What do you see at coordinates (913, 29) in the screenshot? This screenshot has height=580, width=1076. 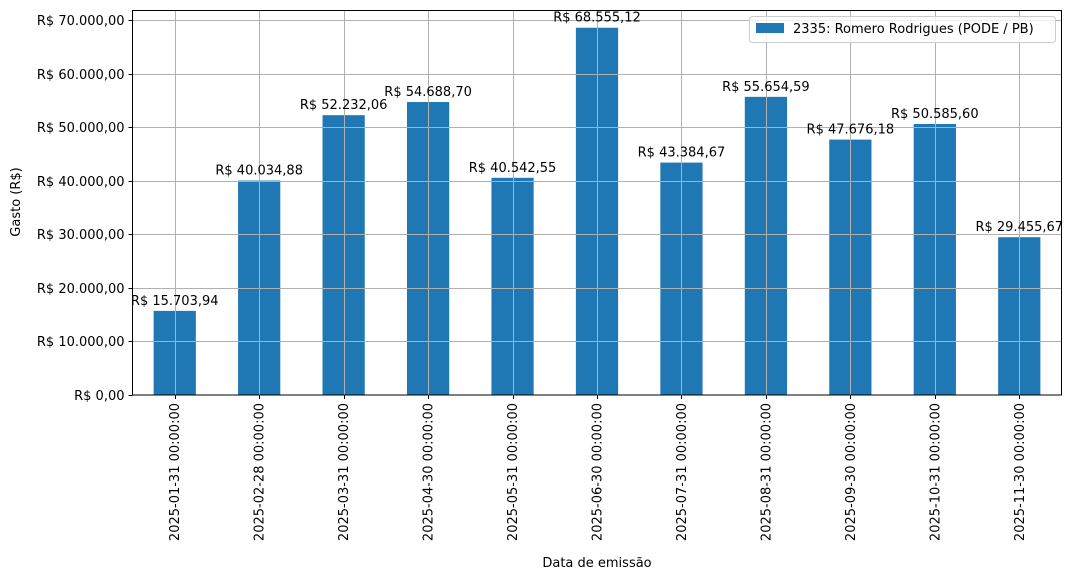 I see `legend-label: 2335: Romero Rodrigues (PODE / PB)` at bounding box center [913, 29].